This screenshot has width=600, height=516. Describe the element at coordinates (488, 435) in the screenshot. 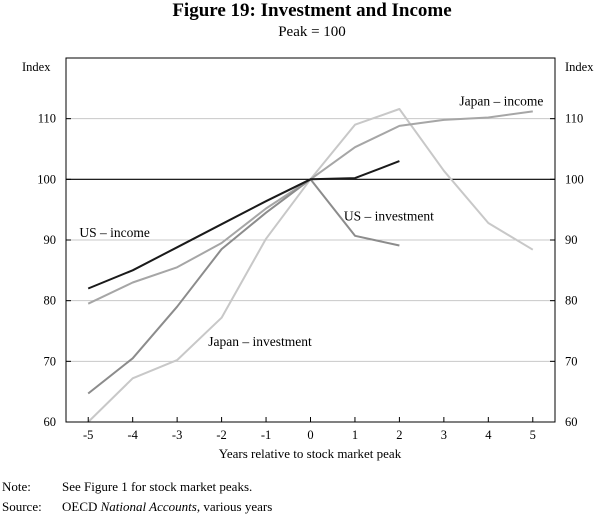

I see `x-tick-label: 4` at that location.